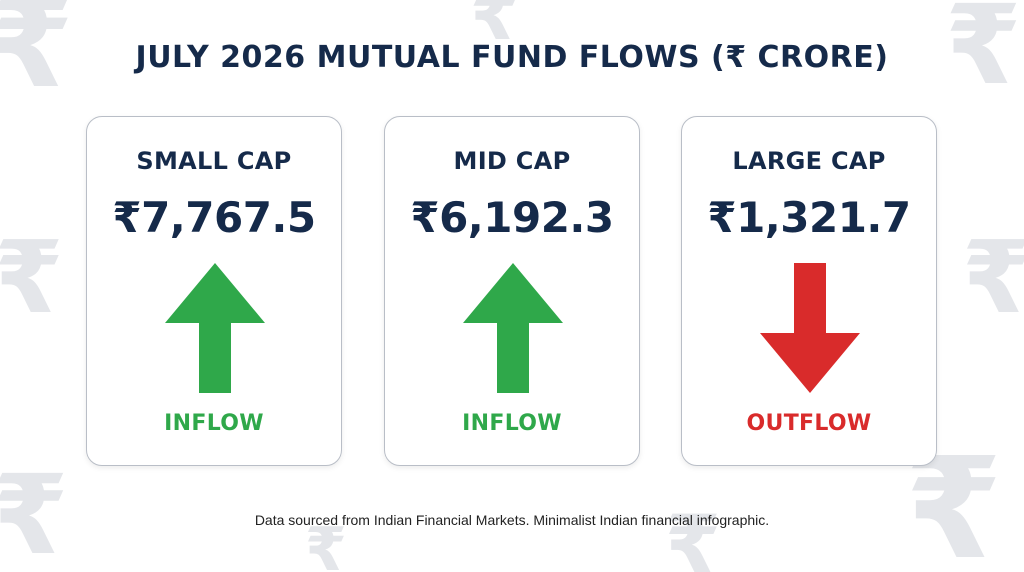  I want to click on flow-amount: ₹1,321.7, so click(809, 217).